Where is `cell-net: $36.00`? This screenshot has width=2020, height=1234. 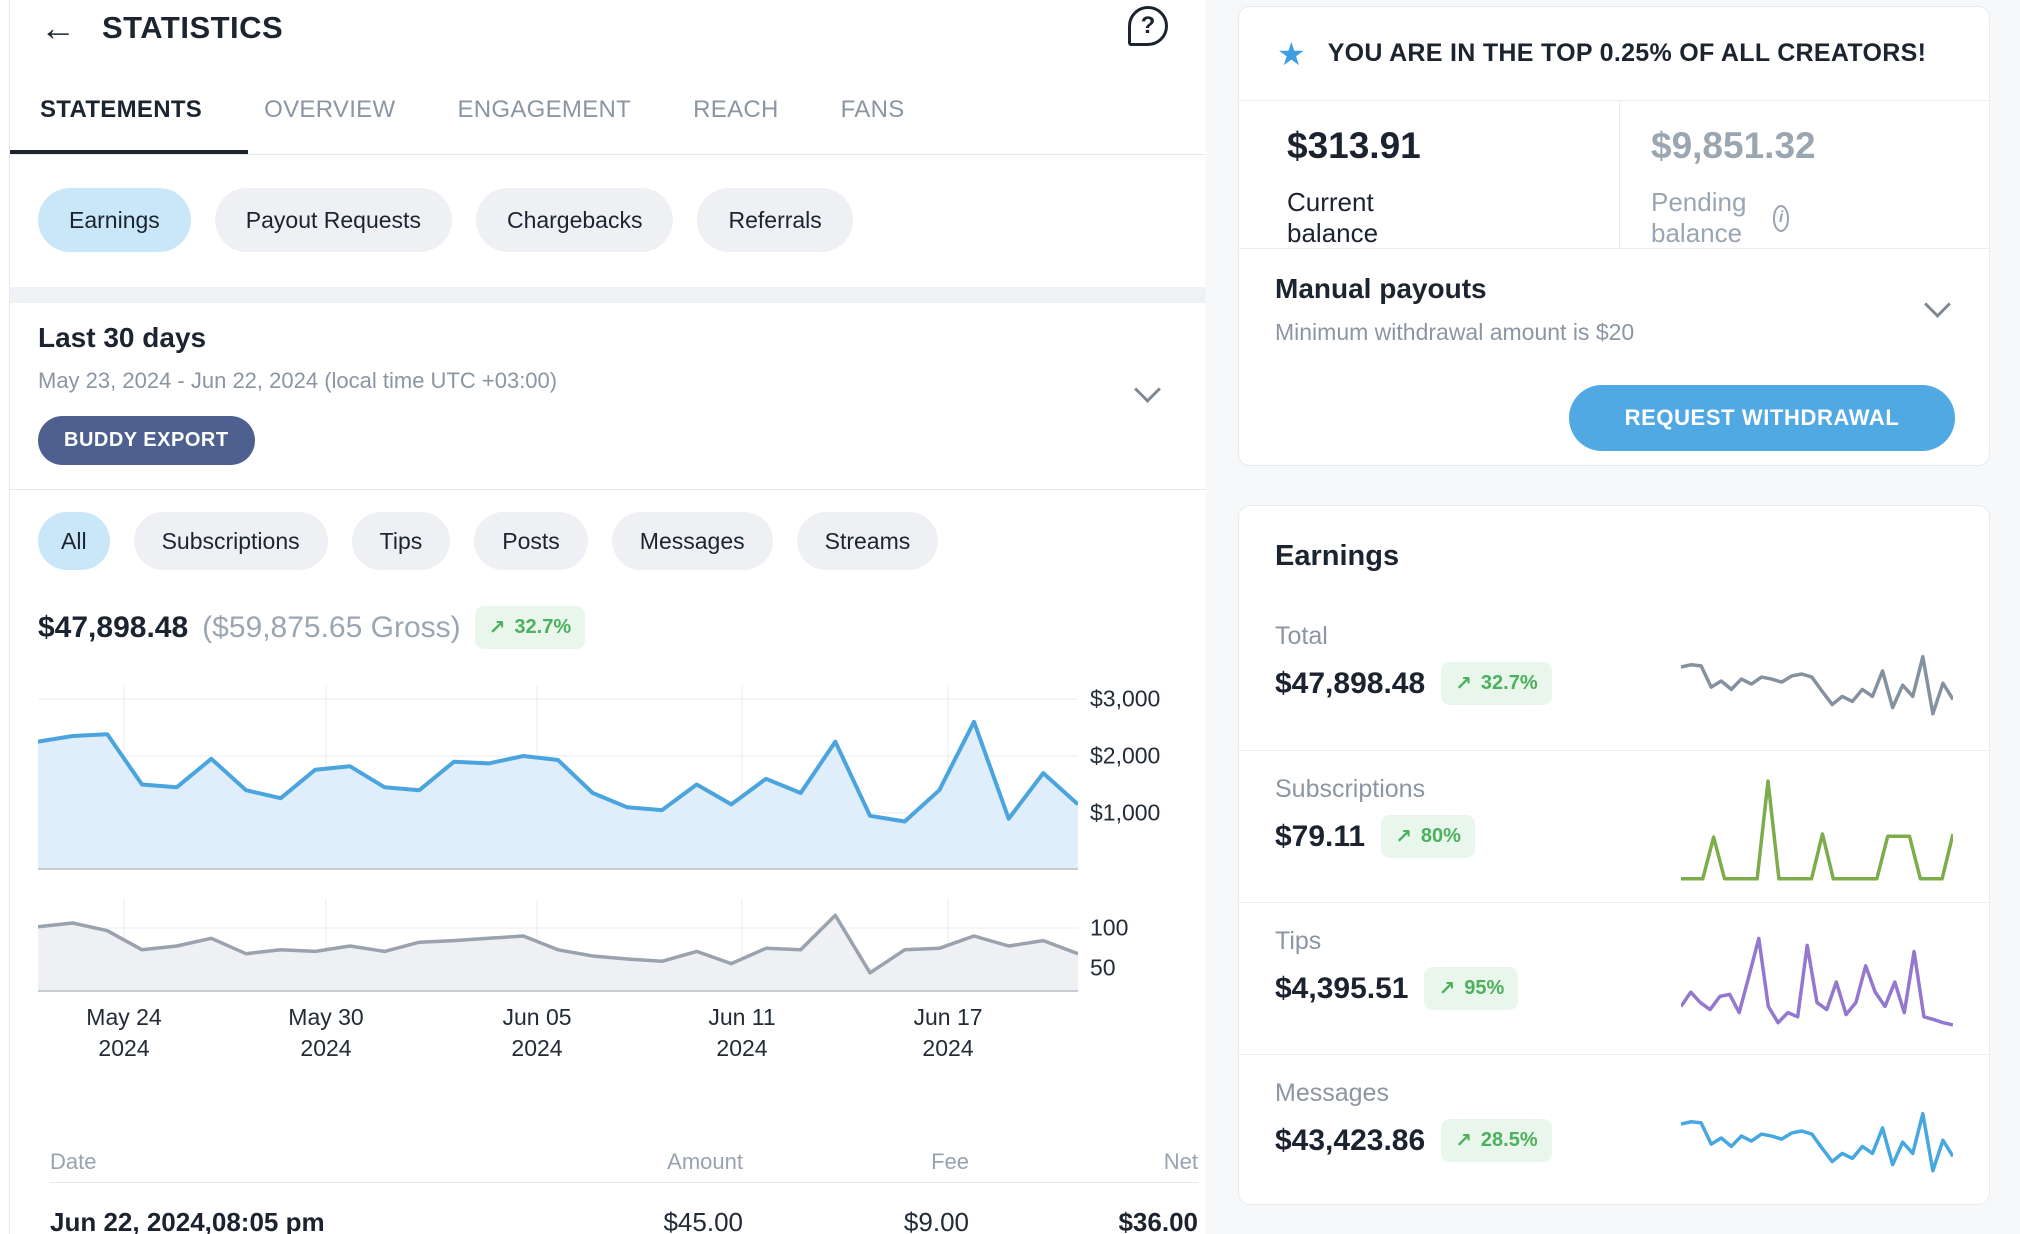
cell-net: $36.00 is located at coordinates (1158, 1220).